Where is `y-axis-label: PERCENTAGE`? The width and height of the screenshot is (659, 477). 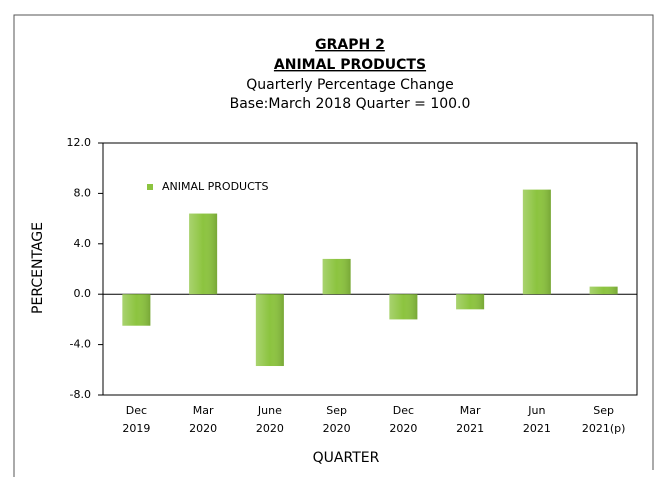
y-axis-label: PERCENTAGE is located at coordinates (38, 268).